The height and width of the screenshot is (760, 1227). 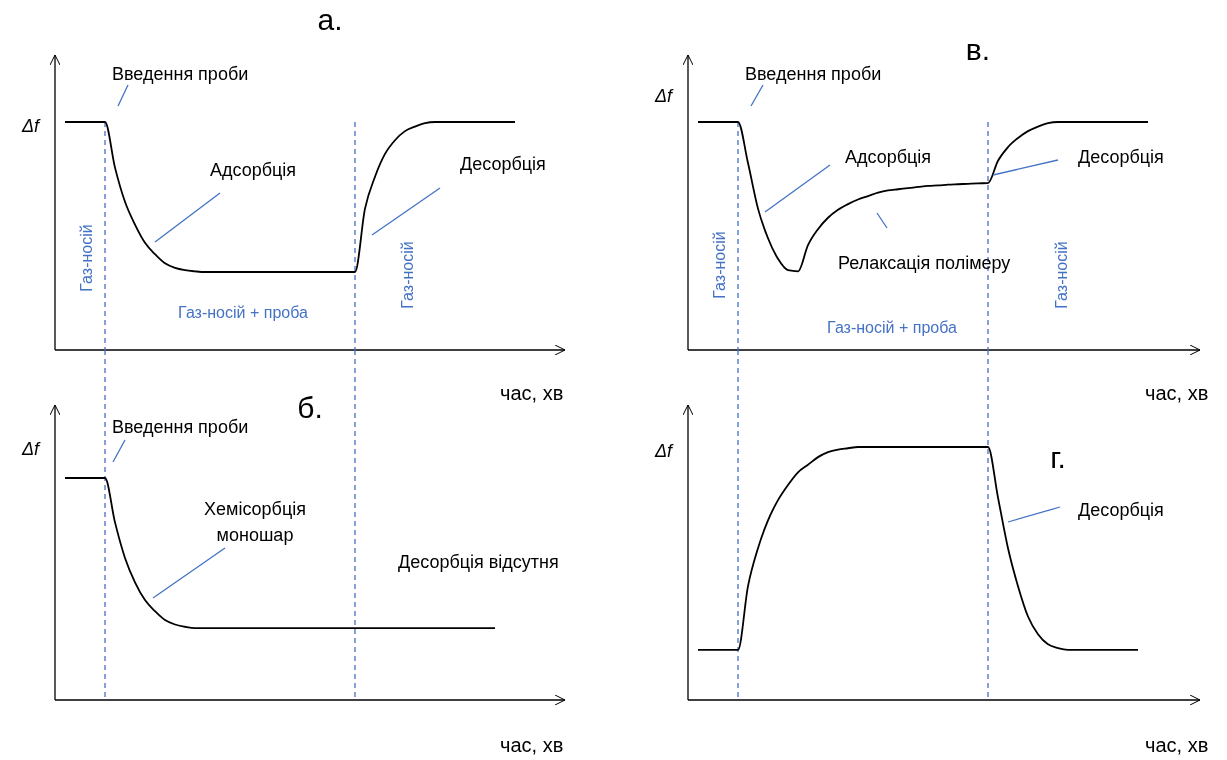 I want to click on chart-title: б., so click(x=310, y=407).